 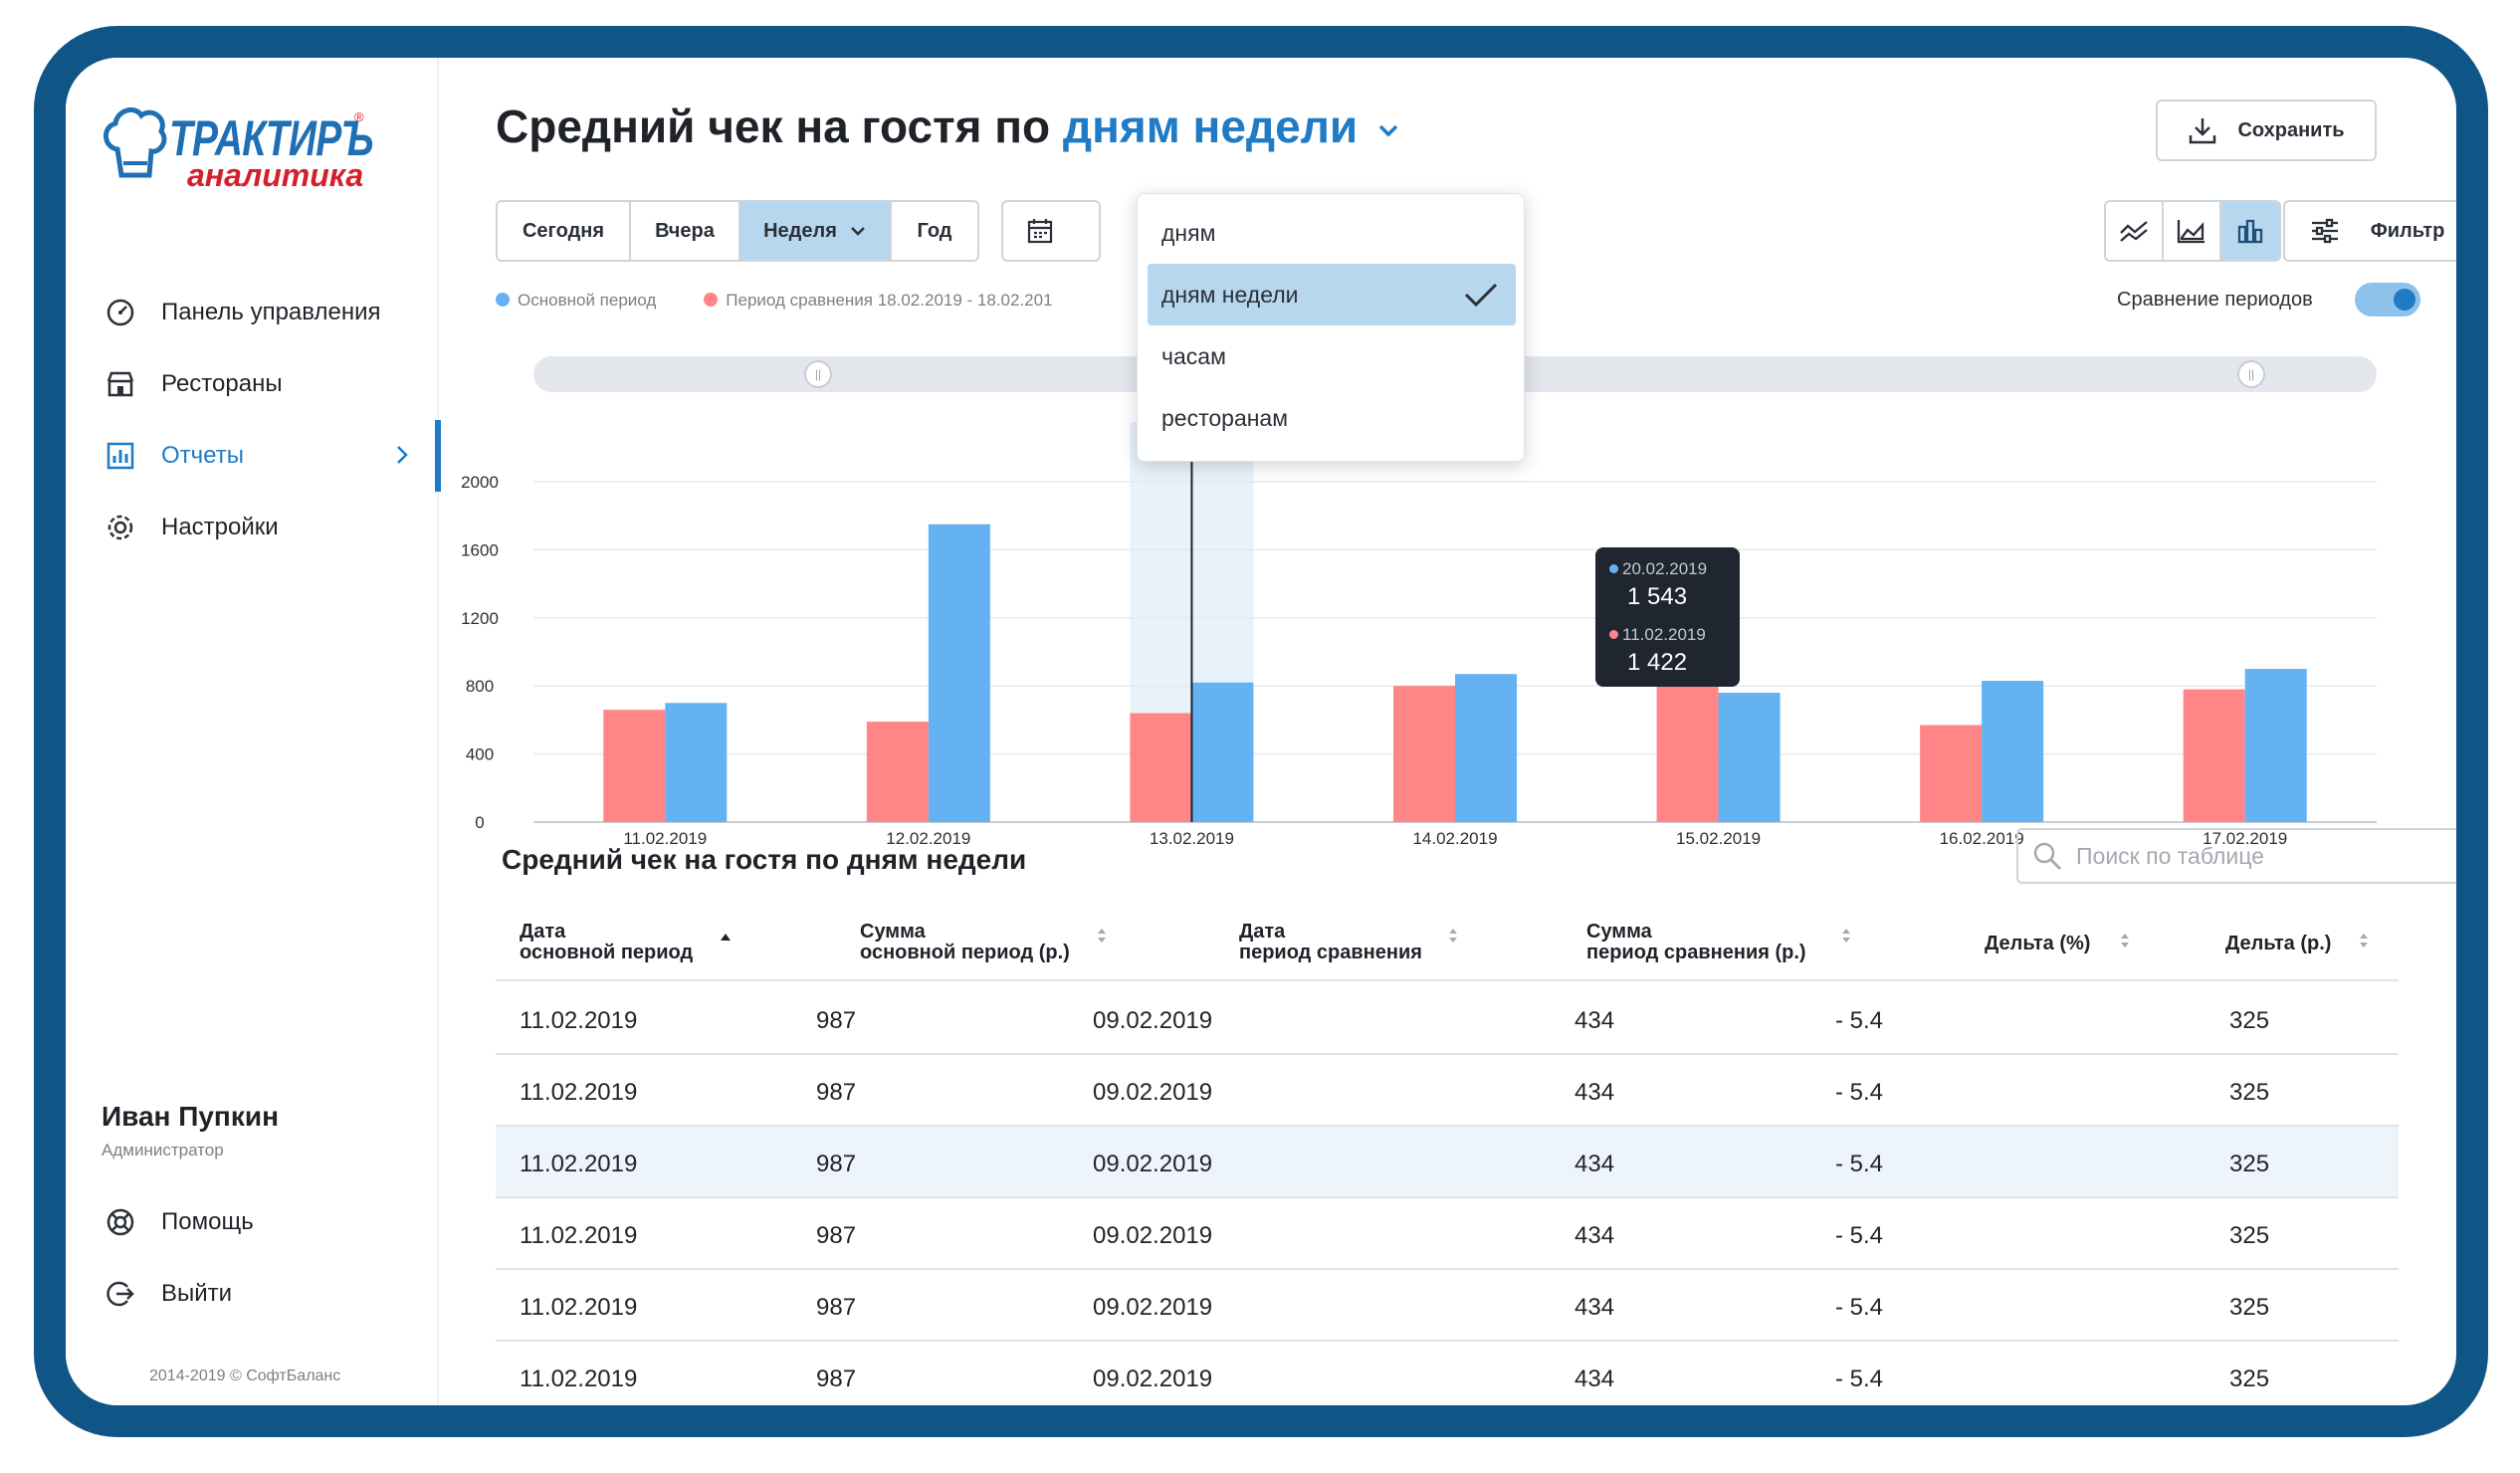 What do you see at coordinates (1657, 596) in the screenshot?
I see `tooltip-value-1: 1 543` at bounding box center [1657, 596].